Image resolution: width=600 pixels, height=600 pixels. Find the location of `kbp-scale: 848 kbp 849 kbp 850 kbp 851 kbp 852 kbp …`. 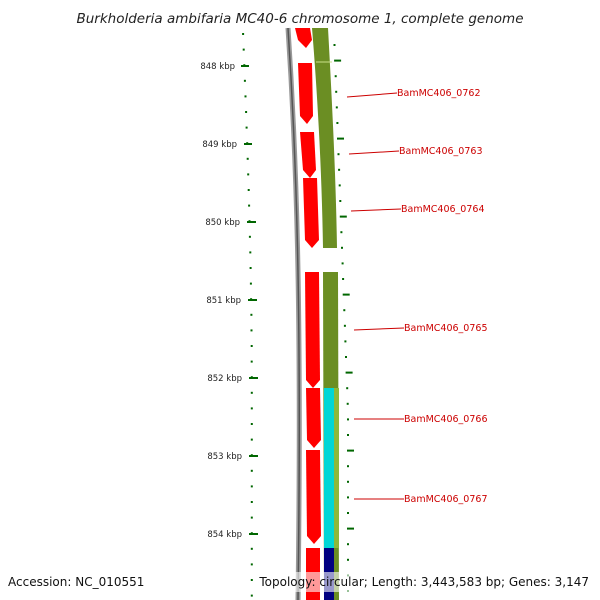

kbp-scale: 848 kbp 849 kbp 850 kbp 851 kbp 852 kbp … is located at coordinates (229, 301).